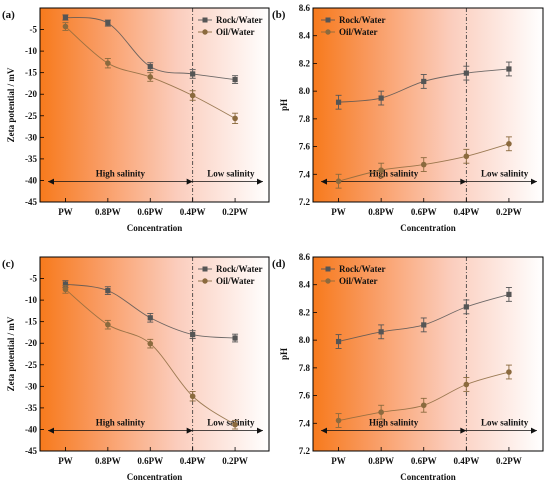 This screenshot has height=486, width=550. I want to click on panel-label: (a), so click(8, 15).